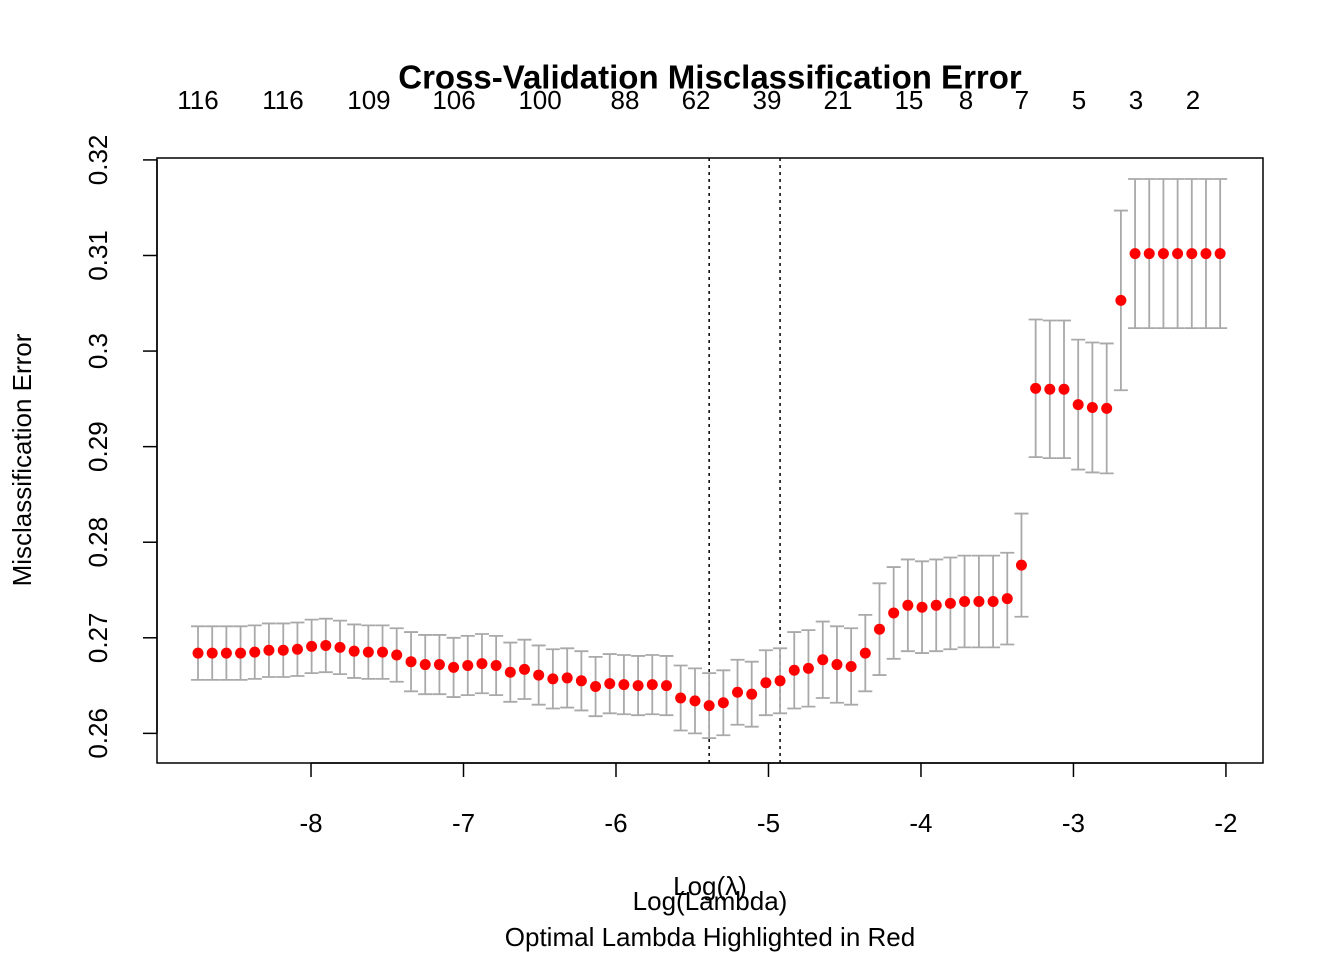 The image size is (1344, 960). I want to click on y-tick-label: 0.29, so click(98, 446).